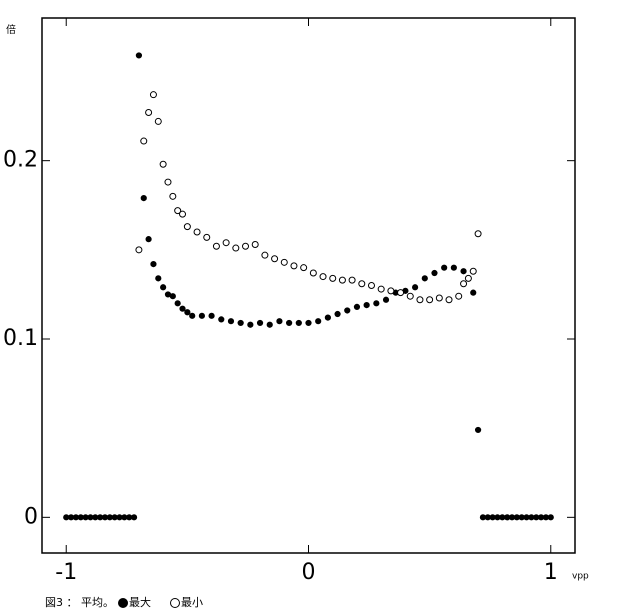  What do you see at coordinates (66, 572) in the screenshot?
I see `x-tick-label: -1` at bounding box center [66, 572].